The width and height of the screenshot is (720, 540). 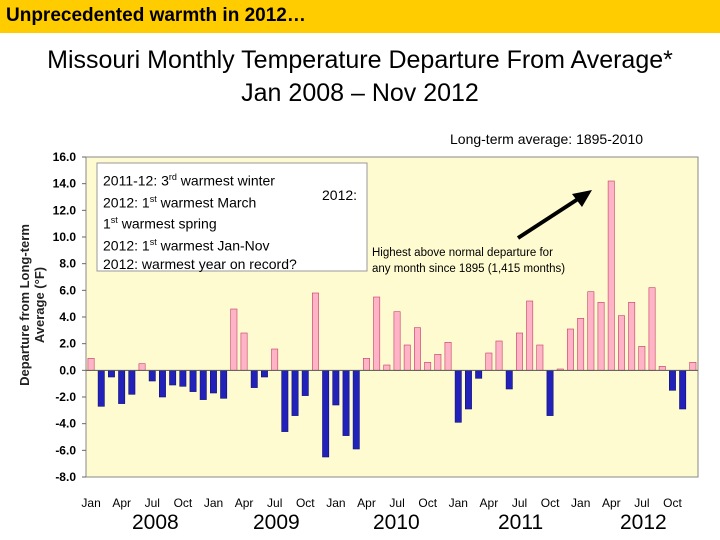 What do you see at coordinates (180, 202) in the screenshot?
I see `annotation-line-2: 2012: 1st warmest March` at bounding box center [180, 202].